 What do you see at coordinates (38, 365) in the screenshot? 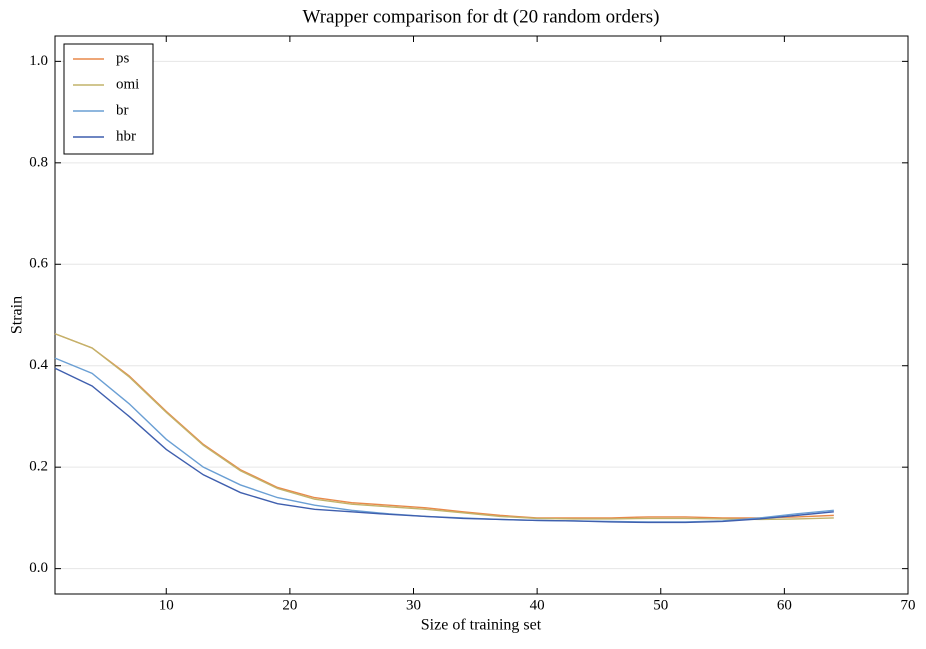
I see `y-tick-label: 0.4` at bounding box center [38, 365].